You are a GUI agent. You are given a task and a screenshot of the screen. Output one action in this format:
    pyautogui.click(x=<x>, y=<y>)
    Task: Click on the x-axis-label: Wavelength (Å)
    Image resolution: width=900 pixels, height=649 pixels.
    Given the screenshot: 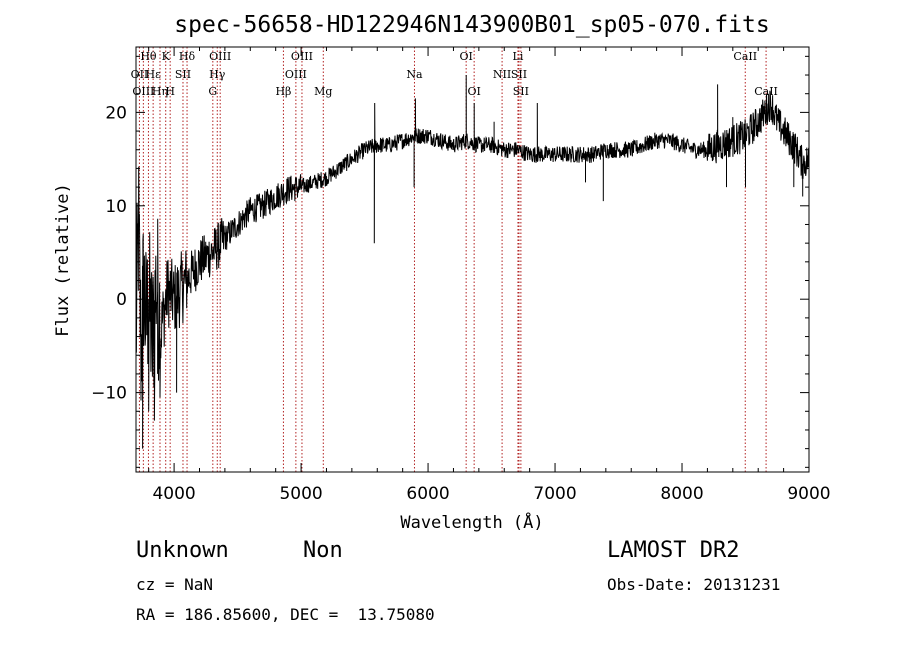 What is the action you would take?
    pyautogui.click(x=471, y=522)
    